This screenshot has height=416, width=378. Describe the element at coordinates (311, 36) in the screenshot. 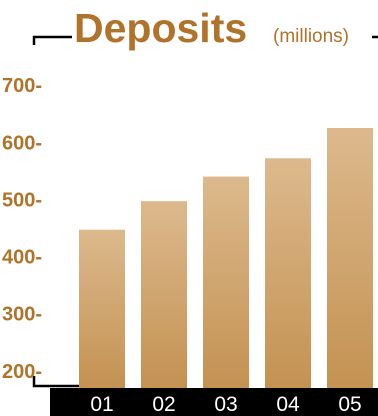

I see `chart-subtitle: (millions)` at that location.